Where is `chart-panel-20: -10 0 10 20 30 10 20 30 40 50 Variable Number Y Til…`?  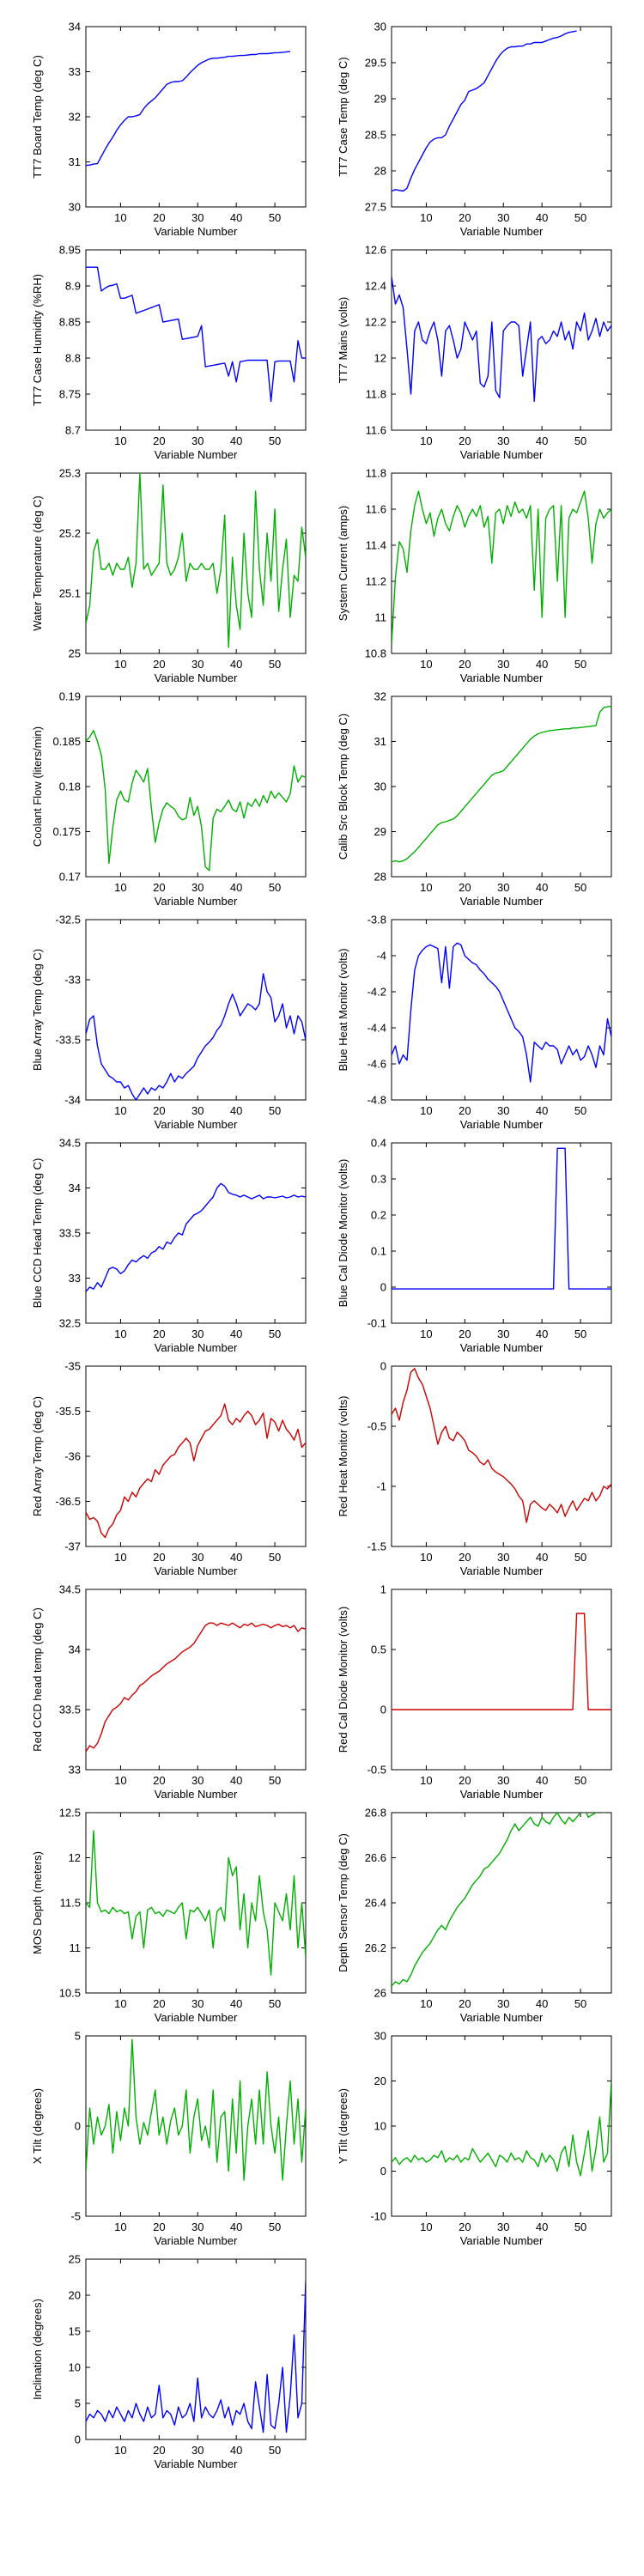 chart-panel-20: -10 0 10 20 30 10 20 30 40 50 Variable Number Y Til… is located at coordinates (474, 2138).